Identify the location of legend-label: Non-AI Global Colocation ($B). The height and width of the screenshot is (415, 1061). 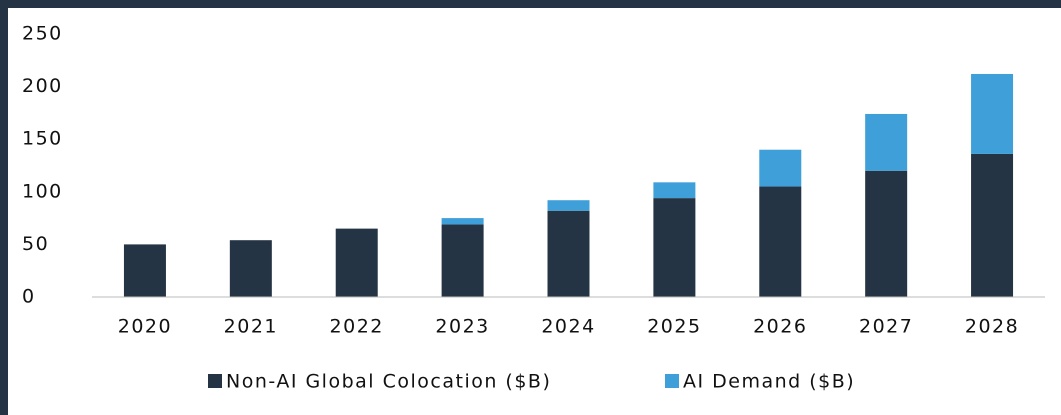
(388, 382).